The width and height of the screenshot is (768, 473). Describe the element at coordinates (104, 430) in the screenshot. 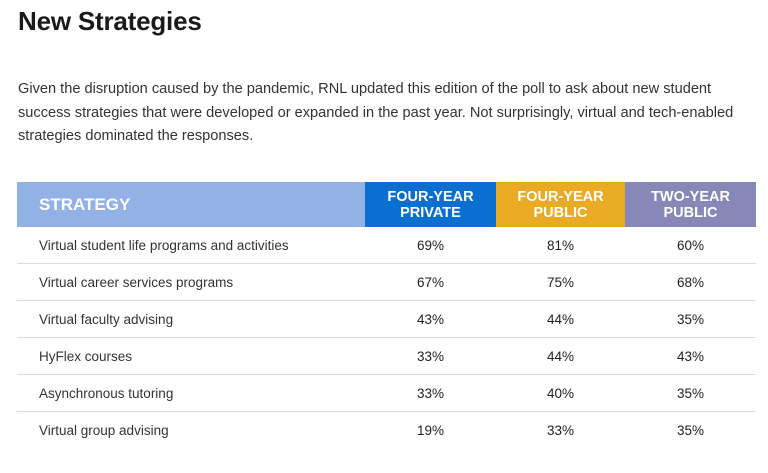

I see `strategy-name: Virtual group advising` at that location.